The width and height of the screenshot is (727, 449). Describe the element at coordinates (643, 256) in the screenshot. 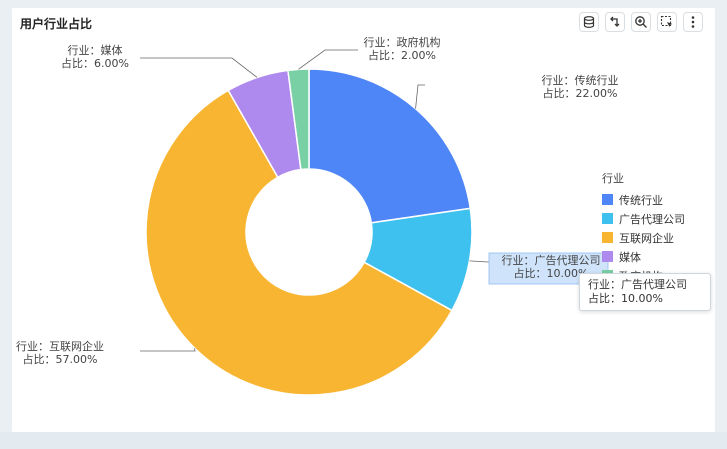

I see `legend-item-media: 媒体` at that location.